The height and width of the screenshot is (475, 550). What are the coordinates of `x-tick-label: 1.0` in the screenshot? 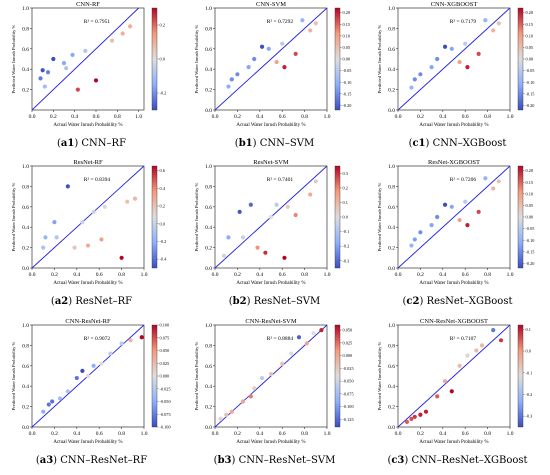 It's located at (327, 275).